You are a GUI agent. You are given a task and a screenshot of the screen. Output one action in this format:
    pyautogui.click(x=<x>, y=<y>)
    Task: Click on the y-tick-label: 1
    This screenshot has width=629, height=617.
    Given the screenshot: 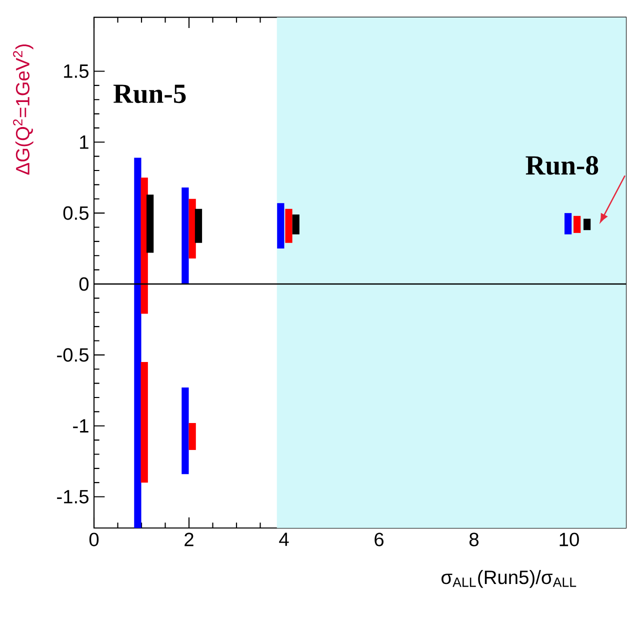 What is the action you would take?
    pyautogui.click(x=84, y=142)
    